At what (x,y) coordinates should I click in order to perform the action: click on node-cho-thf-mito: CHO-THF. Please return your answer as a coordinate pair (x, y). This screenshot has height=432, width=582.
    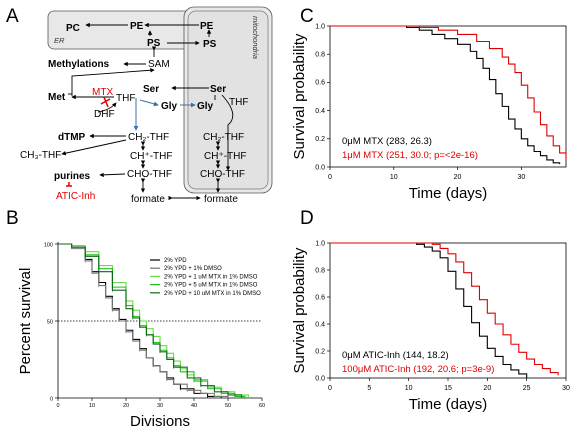
    Looking at the image, I should click on (222, 174).